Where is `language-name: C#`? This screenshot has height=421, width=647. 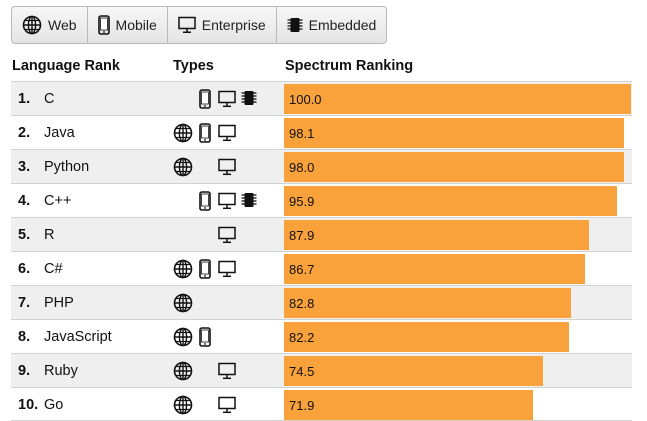
language-name: C# is located at coordinates (53, 269).